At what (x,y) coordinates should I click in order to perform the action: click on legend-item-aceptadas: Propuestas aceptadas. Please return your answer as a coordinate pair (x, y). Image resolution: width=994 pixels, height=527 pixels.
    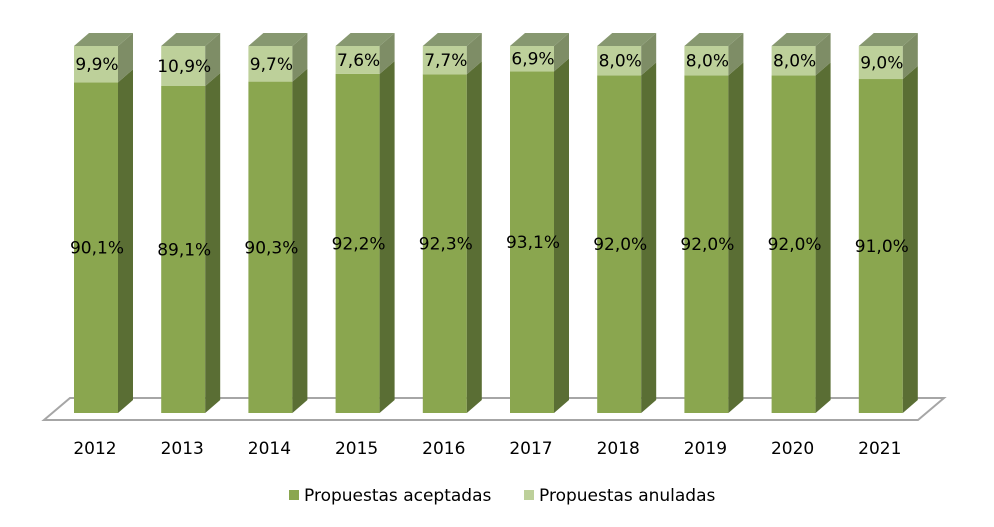
    Looking at the image, I should click on (390, 496).